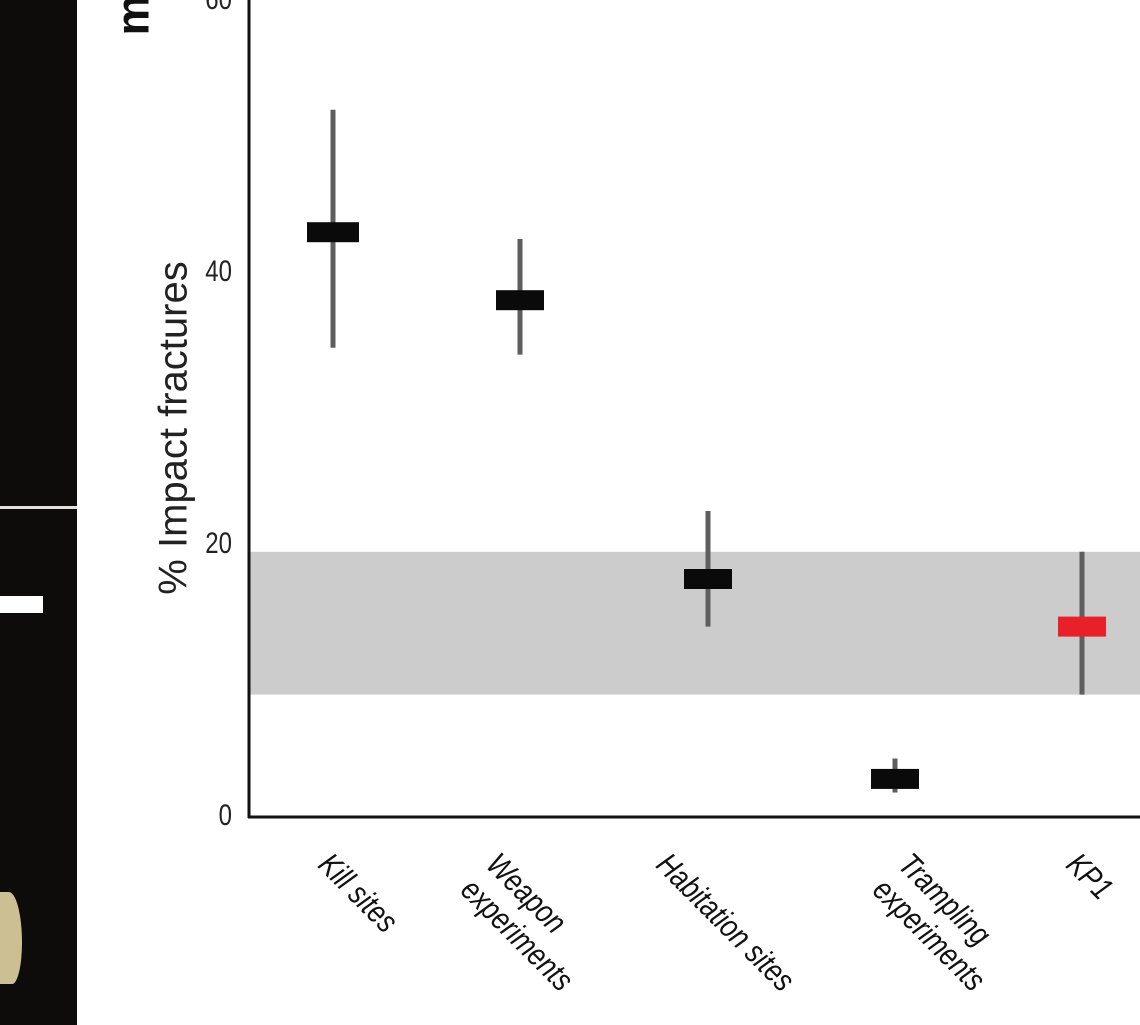 Image resolution: width=1140 pixels, height=1025 pixels. Describe the element at coordinates (38, 512) in the screenshot. I see `adjacent-photo-panel` at that location.